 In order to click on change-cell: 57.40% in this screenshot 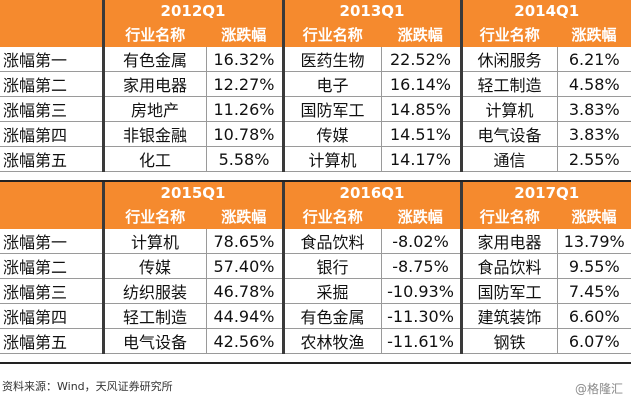, I will do `click(245, 266)`.